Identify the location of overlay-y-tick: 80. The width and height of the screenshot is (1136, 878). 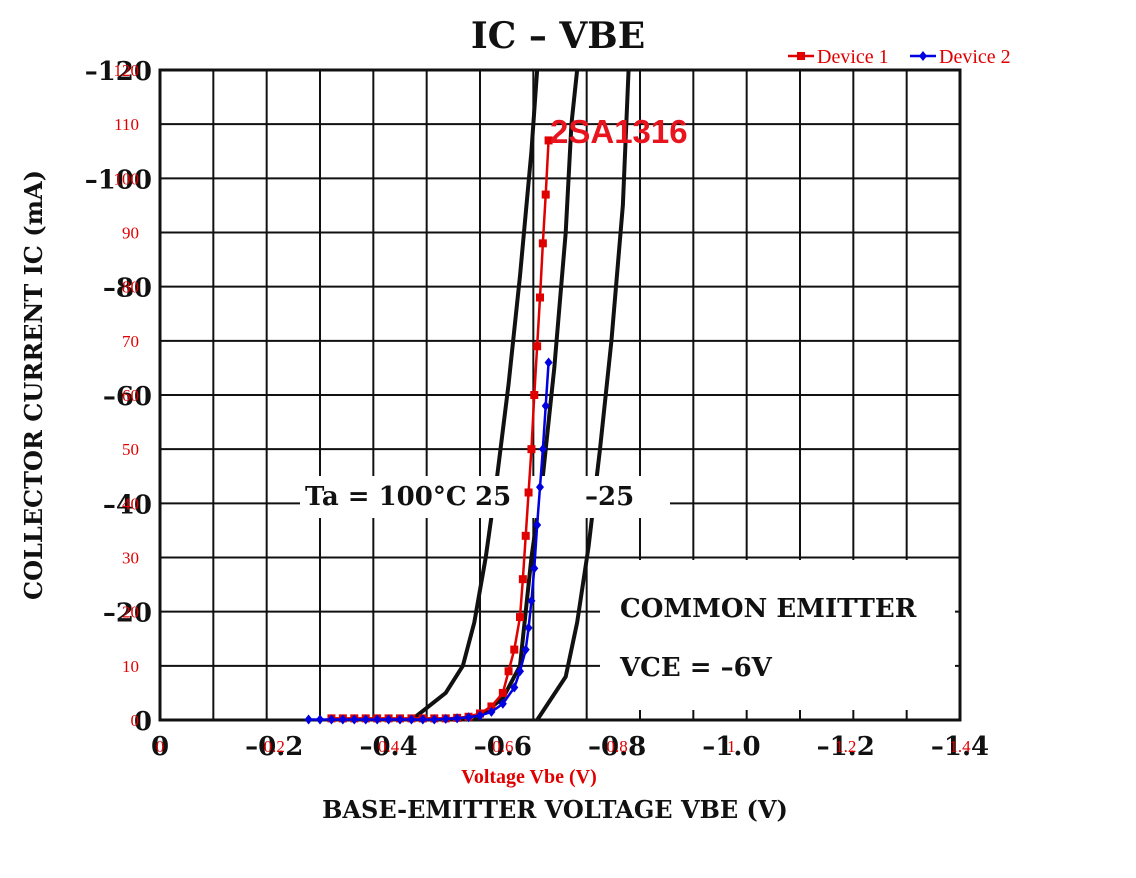
(130, 287).